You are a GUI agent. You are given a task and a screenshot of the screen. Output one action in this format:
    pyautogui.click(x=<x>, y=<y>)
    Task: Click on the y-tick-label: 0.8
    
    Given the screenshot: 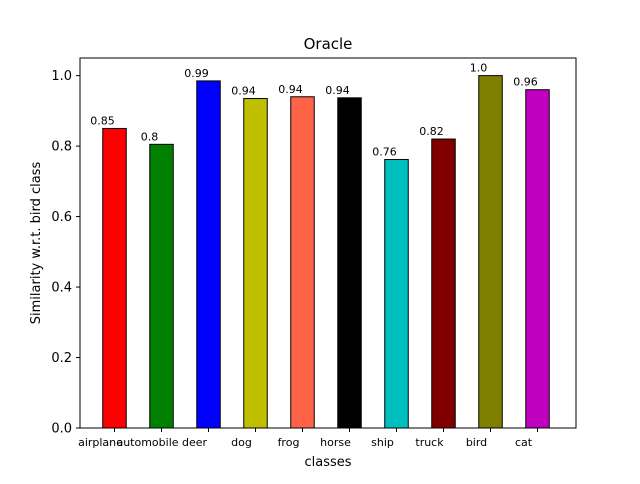 What is the action you would take?
    pyautogui.click(x=61, y=147)
    